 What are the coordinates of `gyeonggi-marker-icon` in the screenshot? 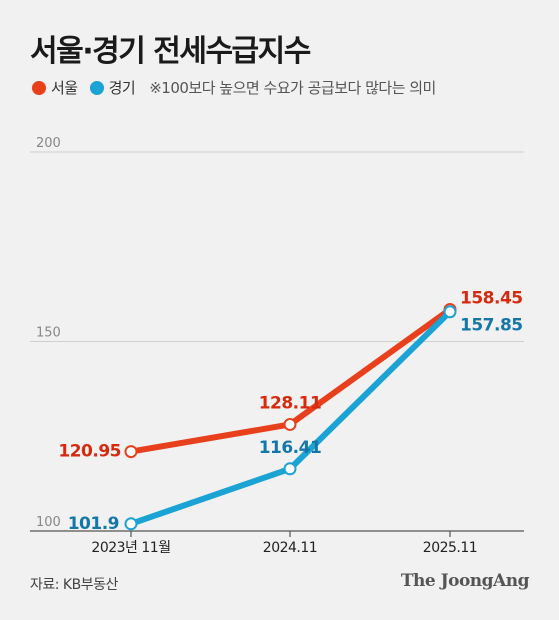 It's located at (96, 87).